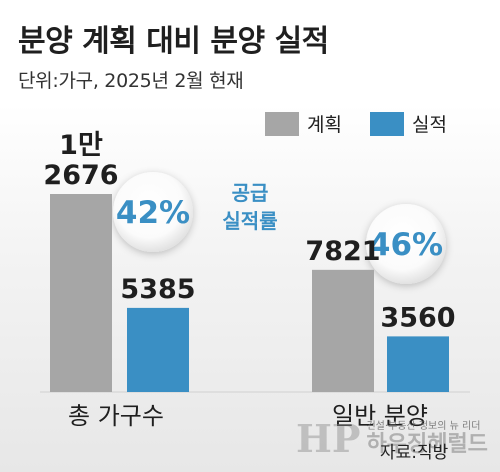 The width and height of the screenshot is (500, 472). I want to click on chart-title: 분양 계획 대비 분양 실적, so click(173, 41).